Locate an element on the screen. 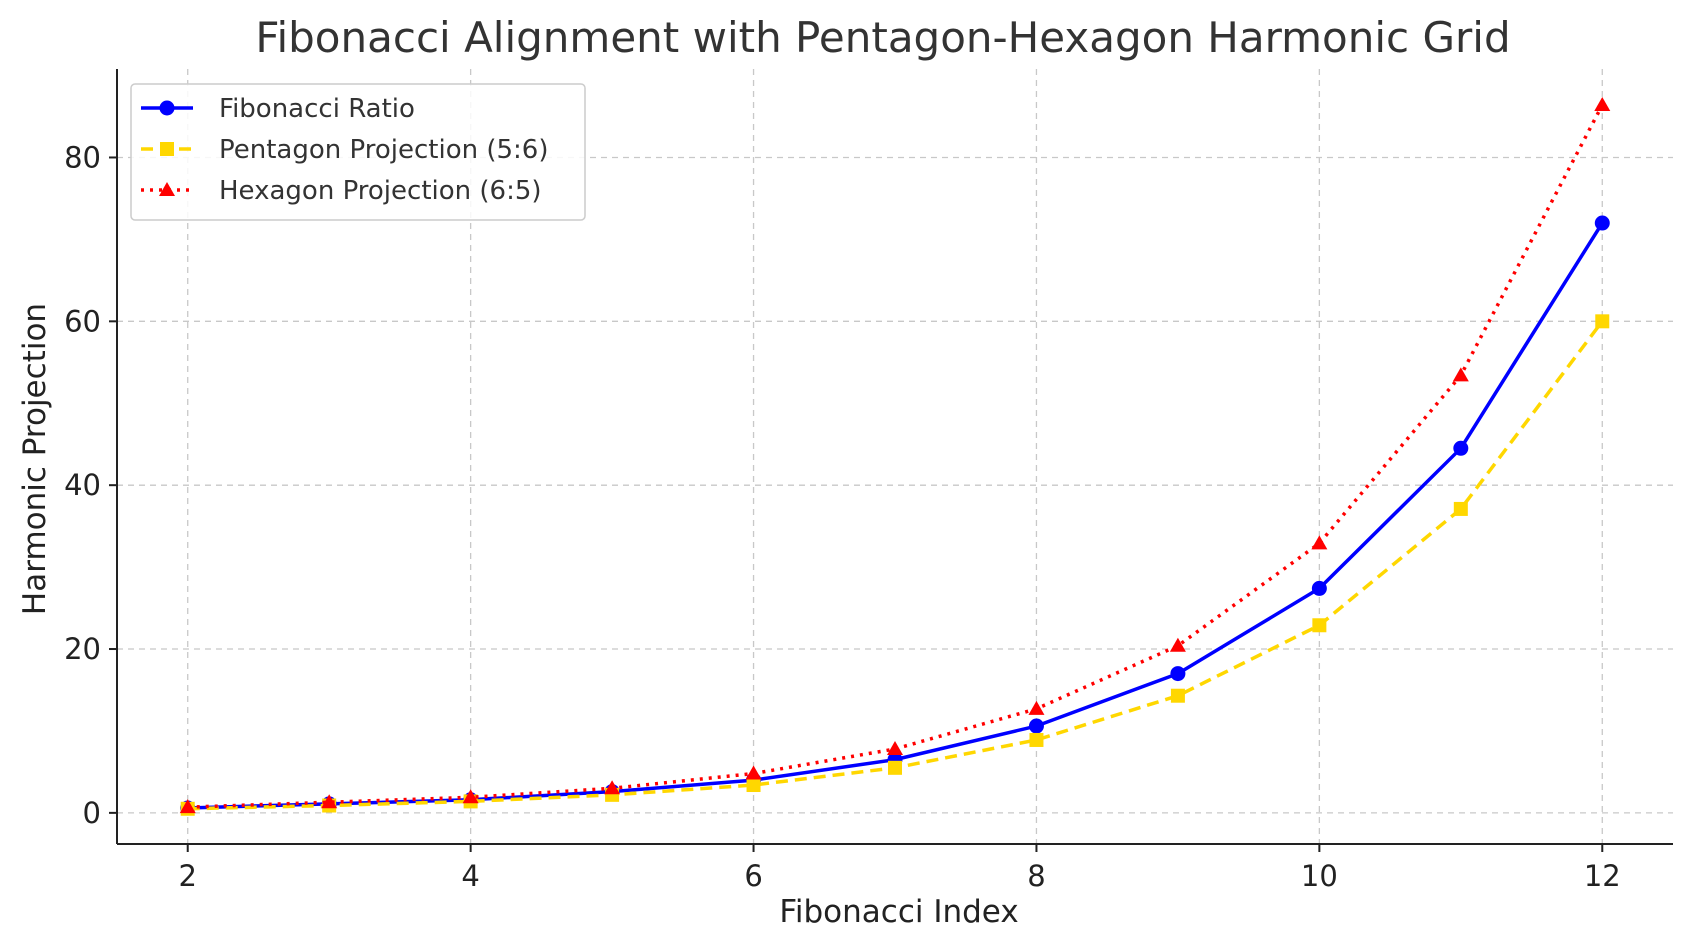  legend-box is located at coordinates (358, 152).